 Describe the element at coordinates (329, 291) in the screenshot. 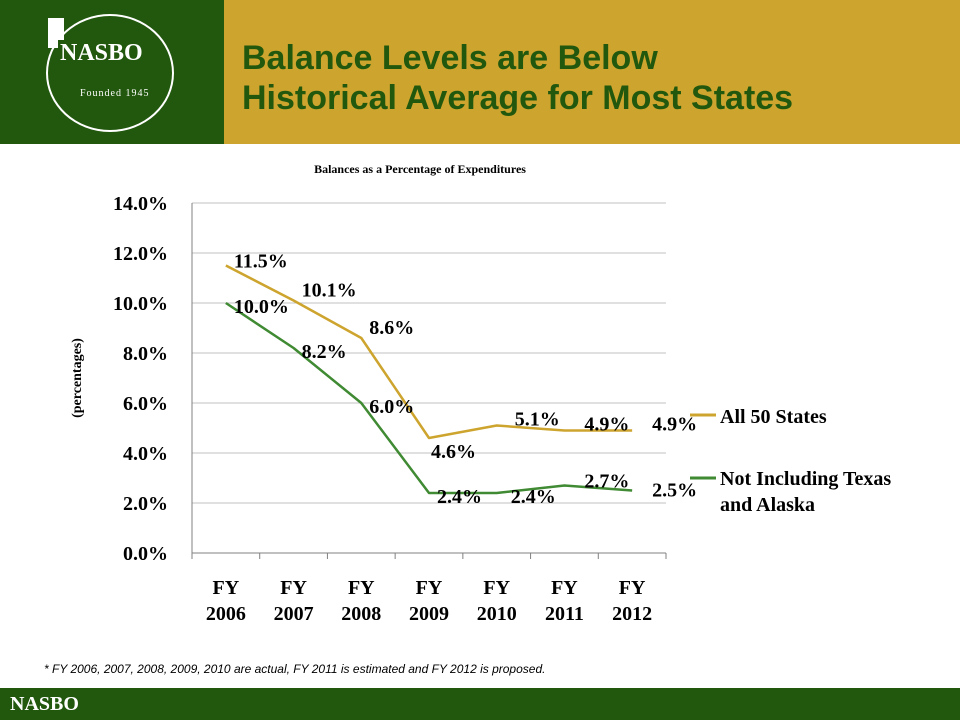

I see `data-label: 10.1%` at that location.